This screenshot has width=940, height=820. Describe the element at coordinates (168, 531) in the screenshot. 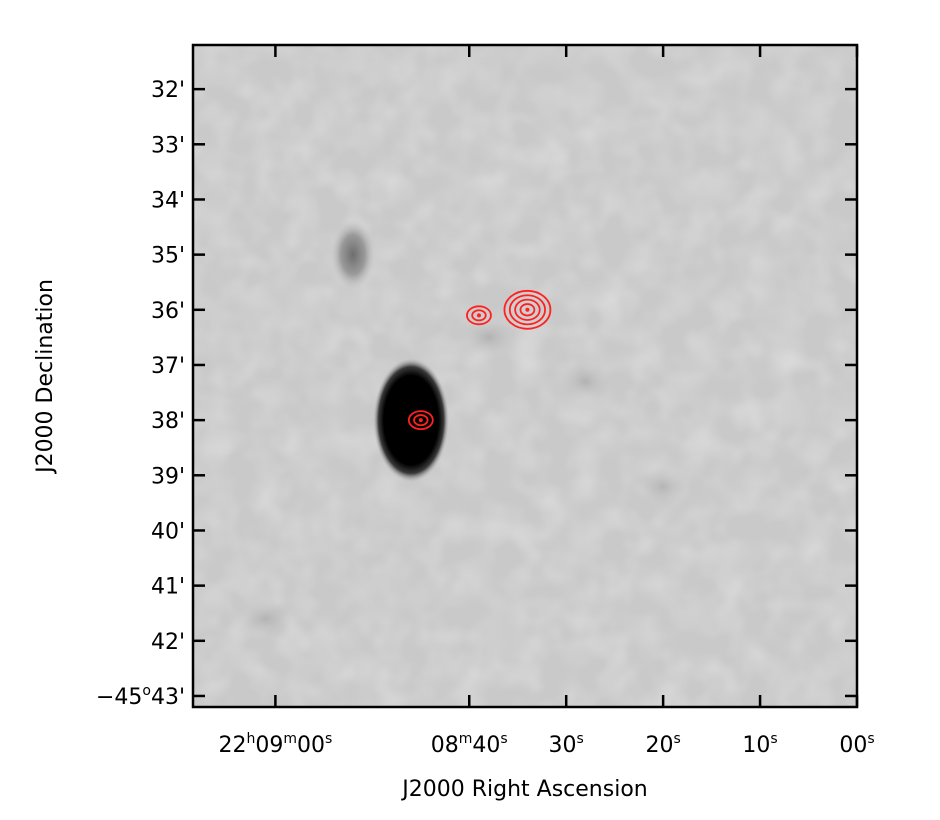

I see `y-tick-label: 40'` at that location.